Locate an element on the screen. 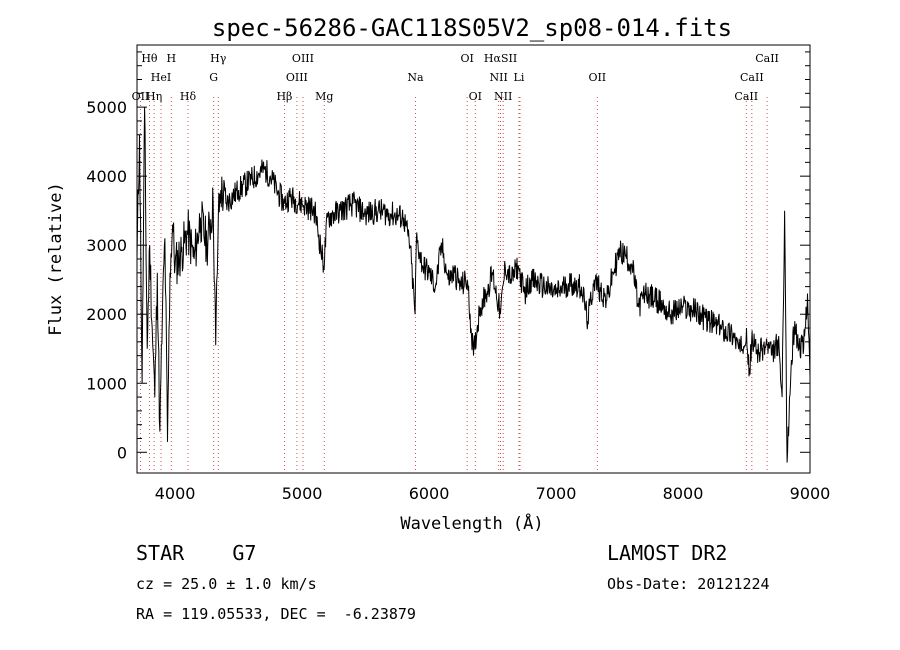  line-label: Li is located at coordinates (519, 77).